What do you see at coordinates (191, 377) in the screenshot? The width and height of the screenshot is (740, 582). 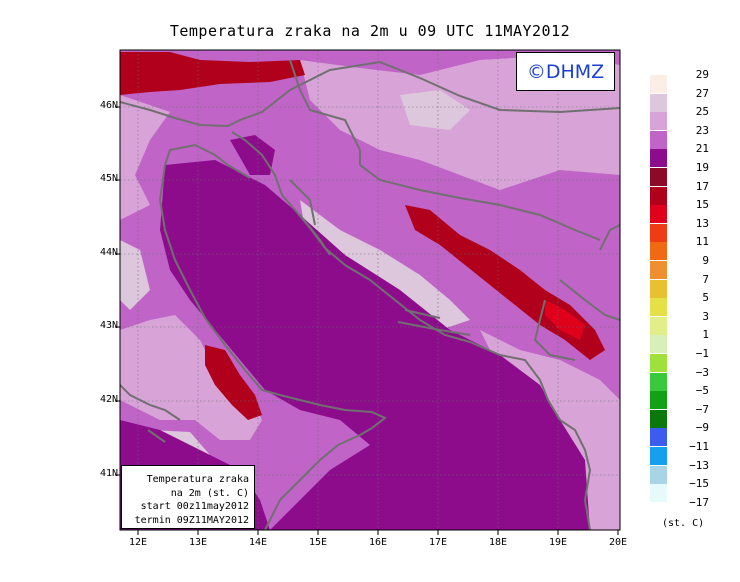 I see `italy-south-mild` at bounding box center [191, 377].